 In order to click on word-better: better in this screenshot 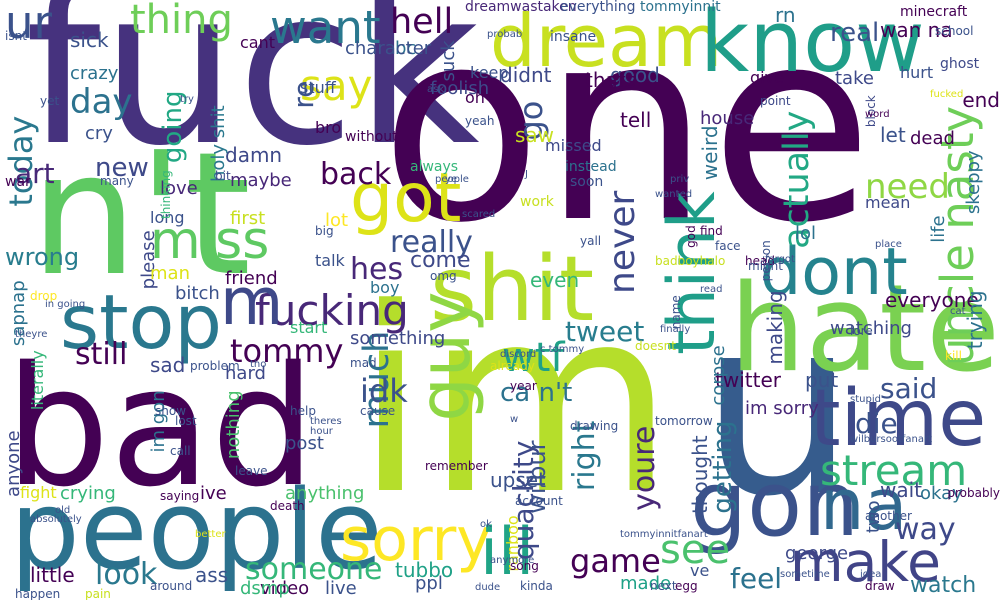, I will do `click(210, 534)`.